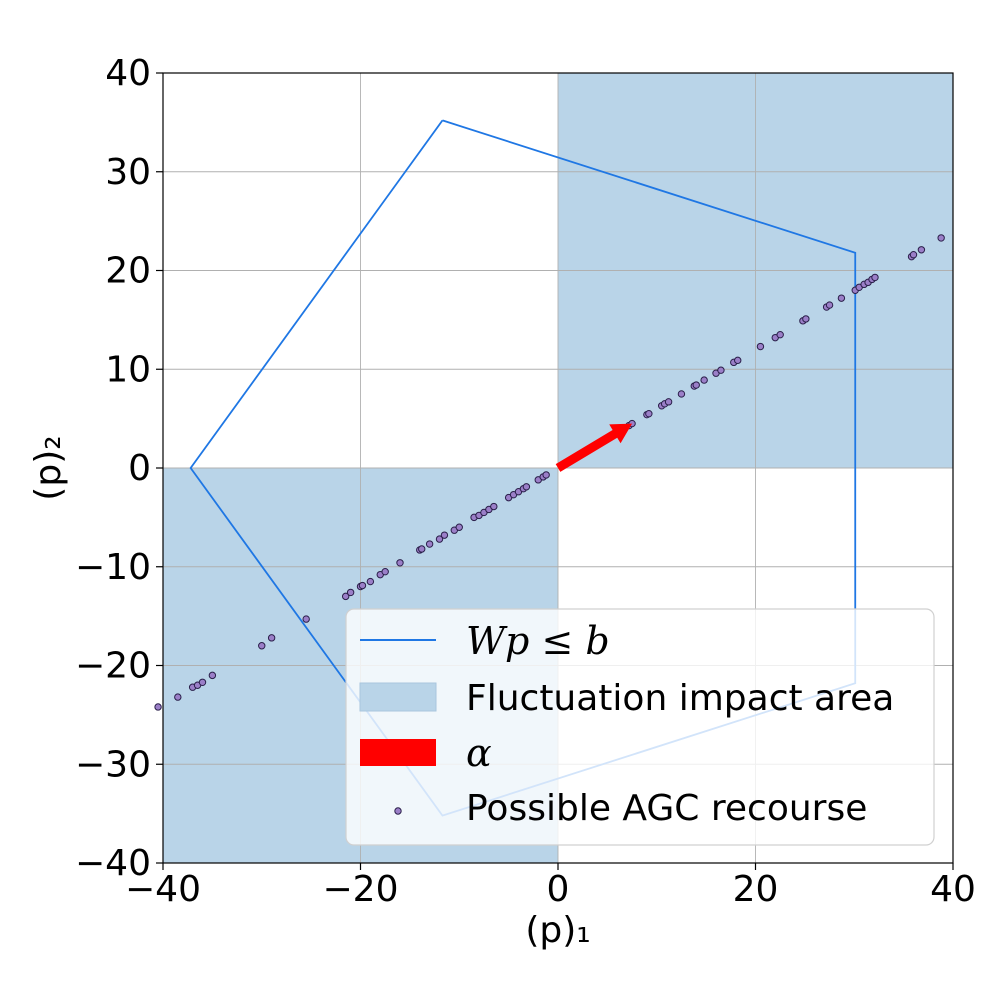 The height and width of the screenshot is (1008, 1008). What do you see at coordinates (139, 468) in the screenshot?
I see `y-tick-label: 0` at bounding box center [139, 468].